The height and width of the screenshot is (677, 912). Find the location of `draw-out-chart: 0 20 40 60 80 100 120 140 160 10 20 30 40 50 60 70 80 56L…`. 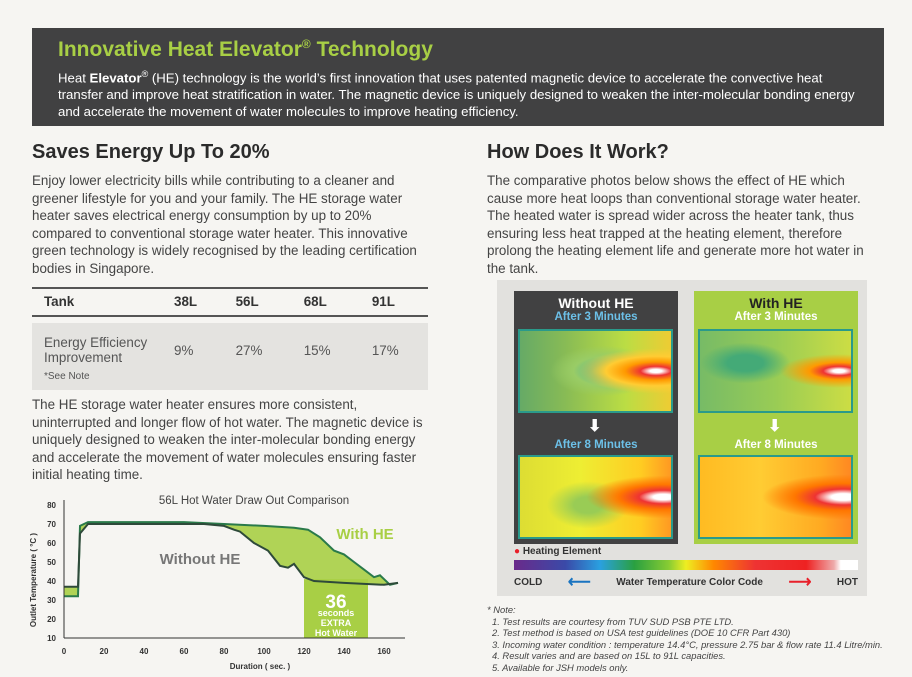

draw-out-chart: 0 20 40 60 80 100 120 140 160 10 20 30 40 50 60 70 80 56L… is located at coordinates (217, 583).